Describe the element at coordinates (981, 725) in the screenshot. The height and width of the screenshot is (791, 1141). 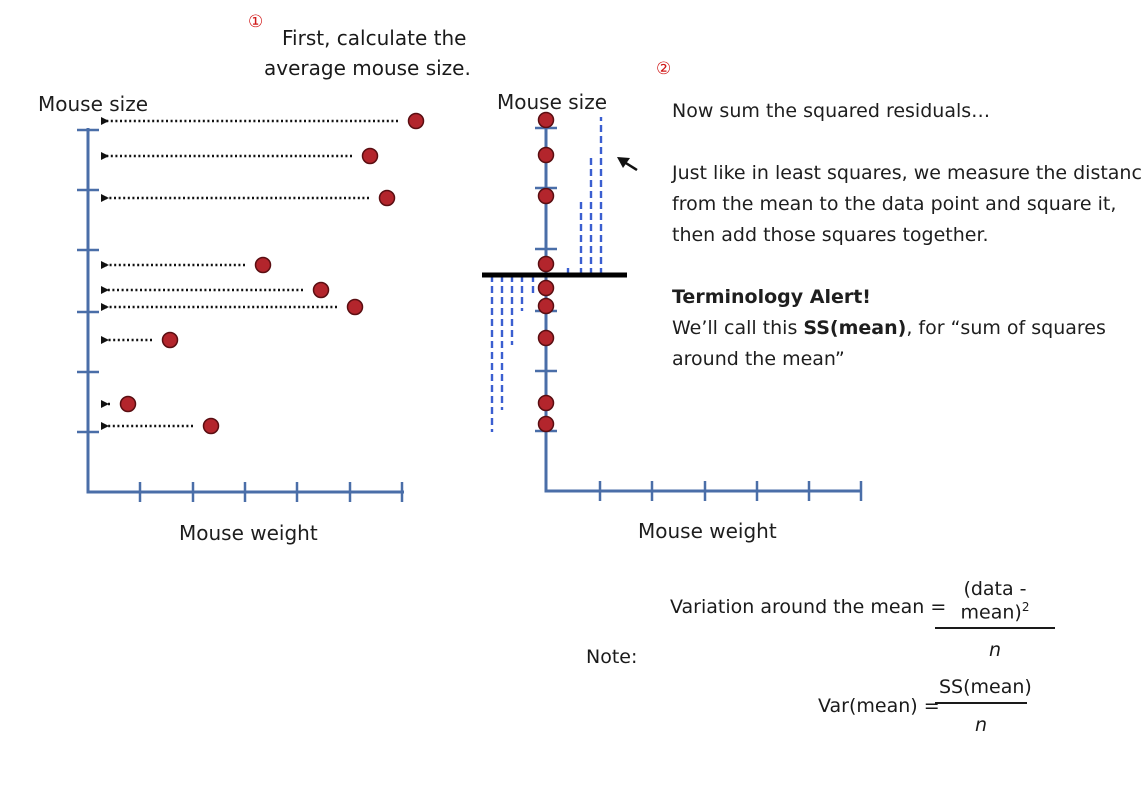
I see `var-mean-denominator: n` at that location.